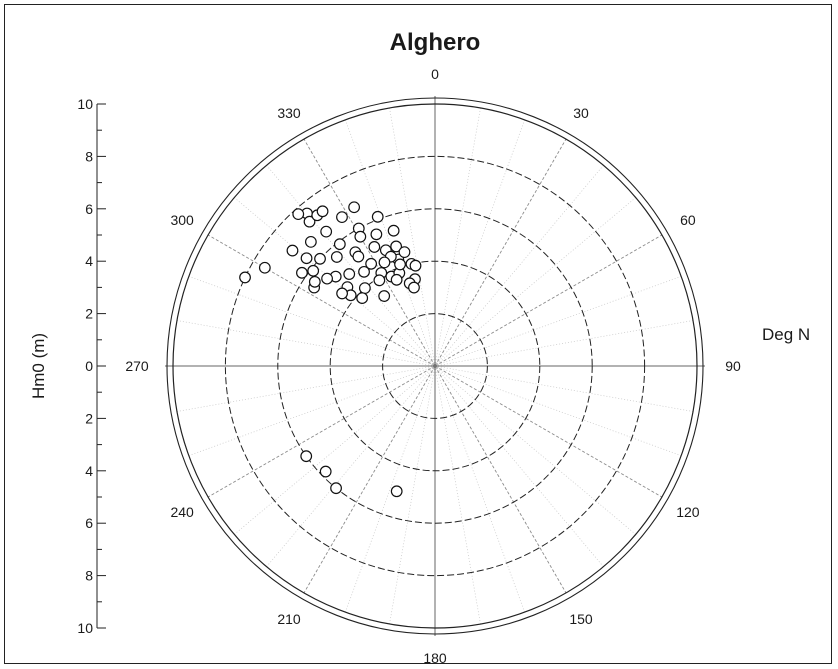 Image resolution: width=838 pixels, height=669 pixels. Describe the element at coordinates (89, 366) in the screenshot. I see `radial-axis-tick-label: 0` at that location.